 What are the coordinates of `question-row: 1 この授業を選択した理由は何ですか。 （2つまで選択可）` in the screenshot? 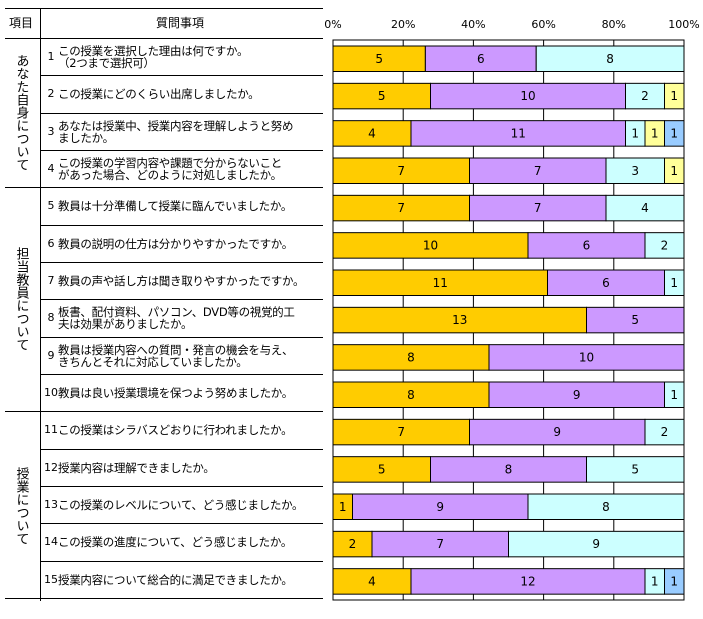 It's located at (184, 56).